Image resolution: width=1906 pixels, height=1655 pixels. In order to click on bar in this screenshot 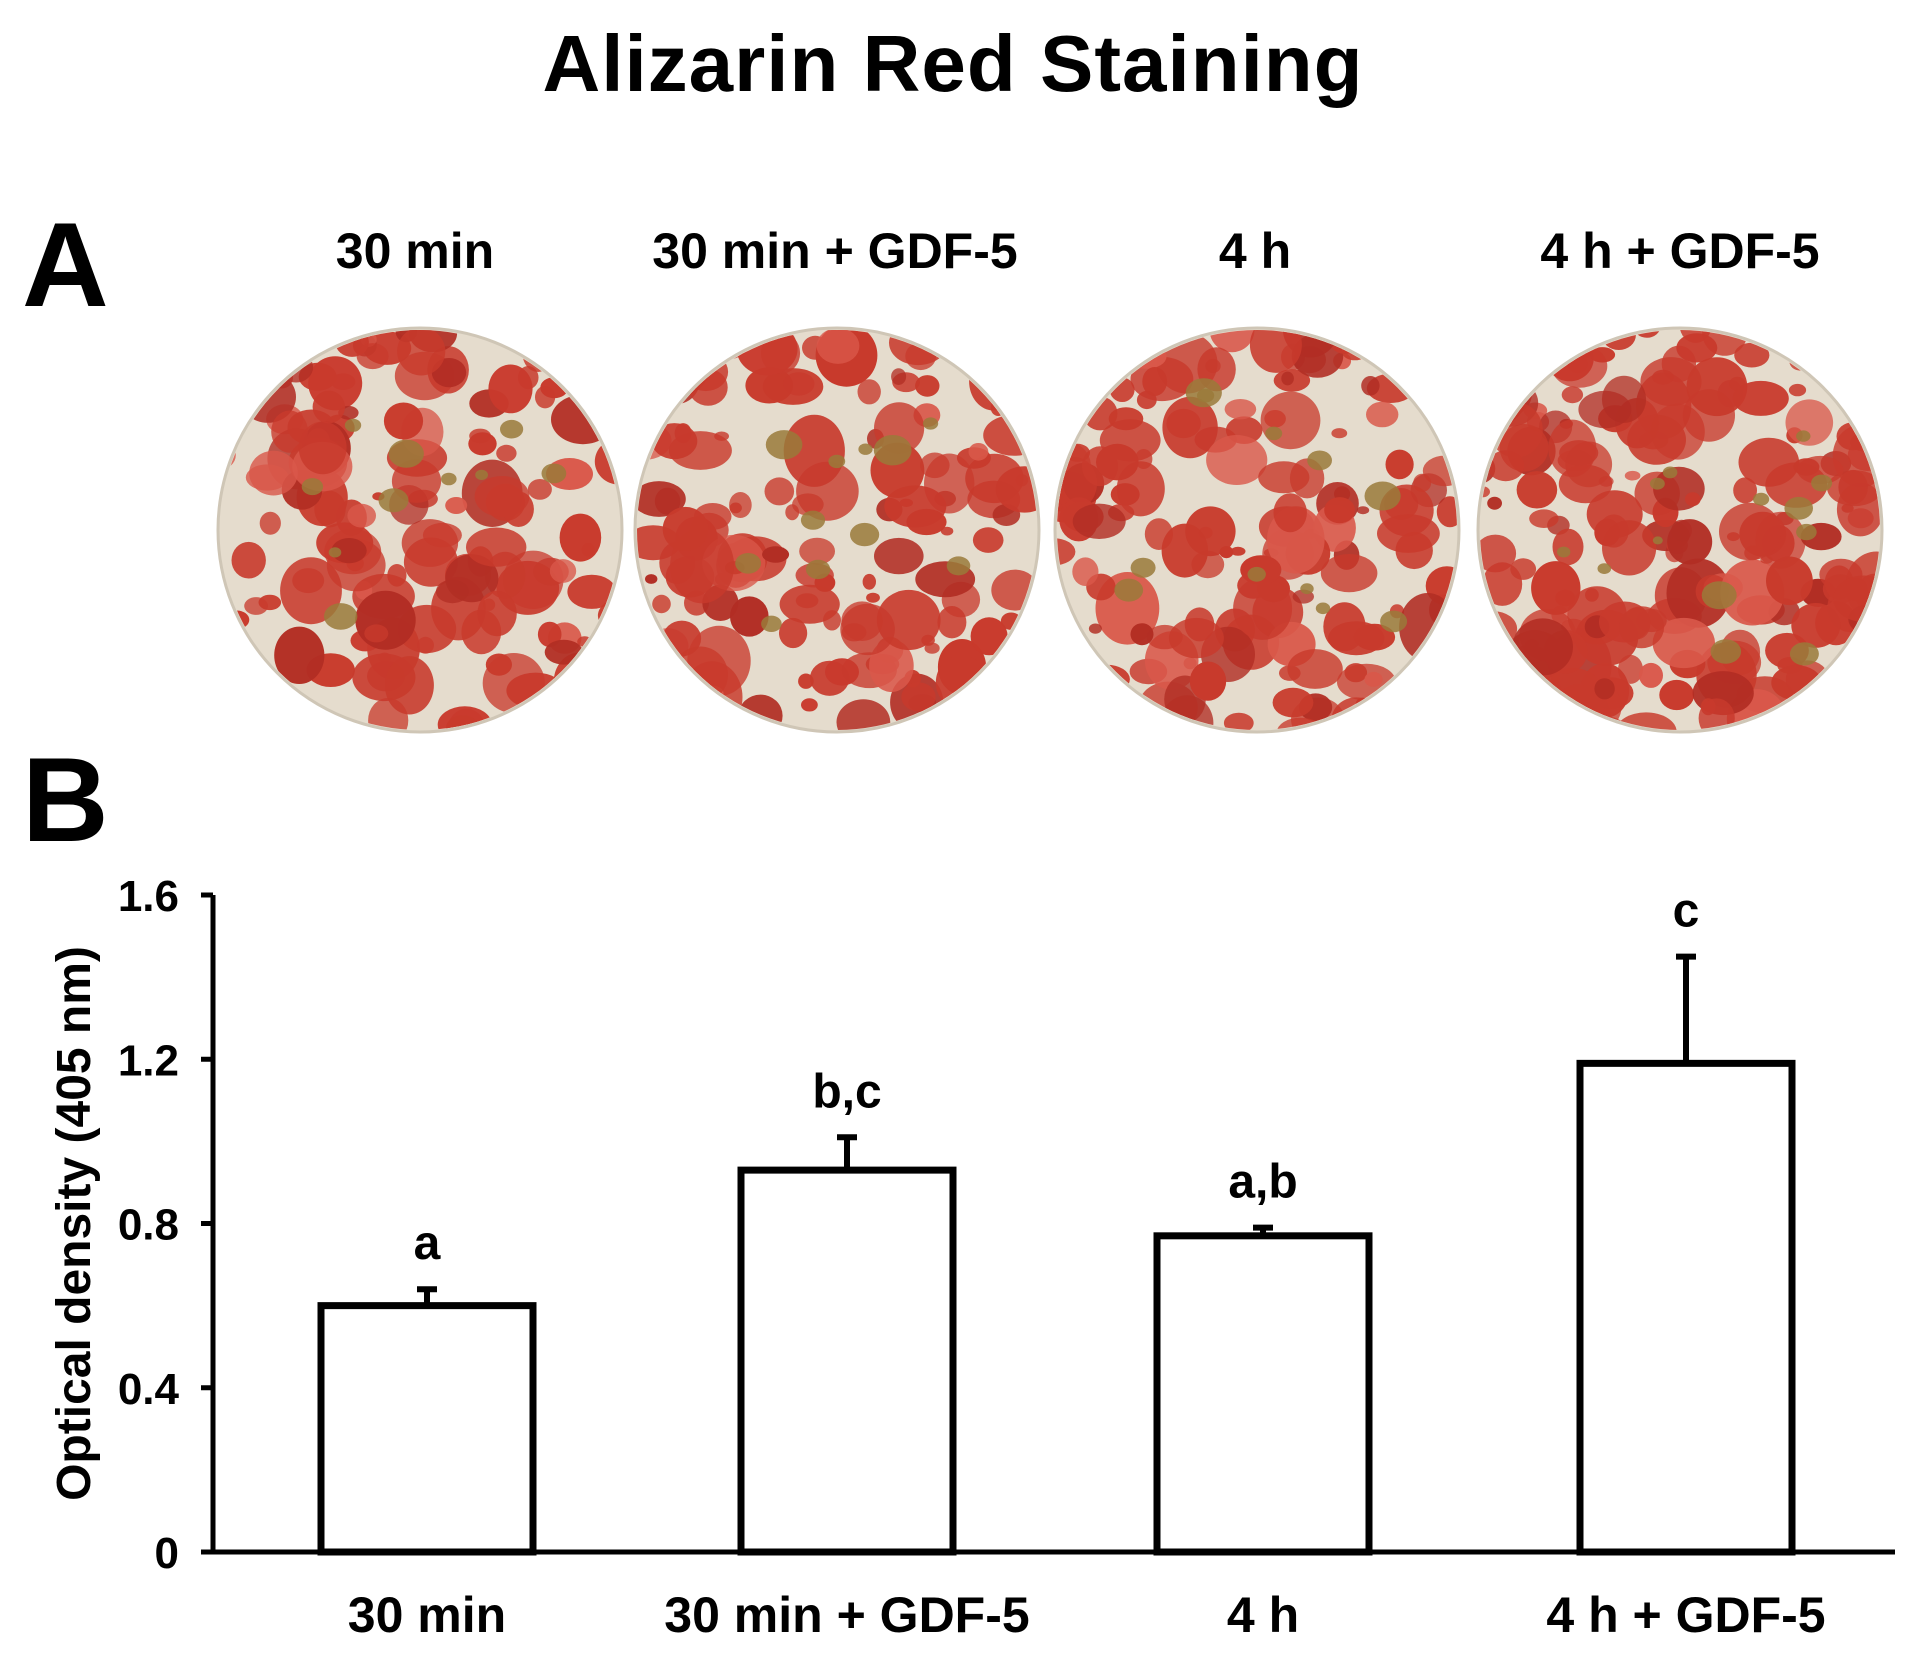, I will do `click(1263, 1394)`.